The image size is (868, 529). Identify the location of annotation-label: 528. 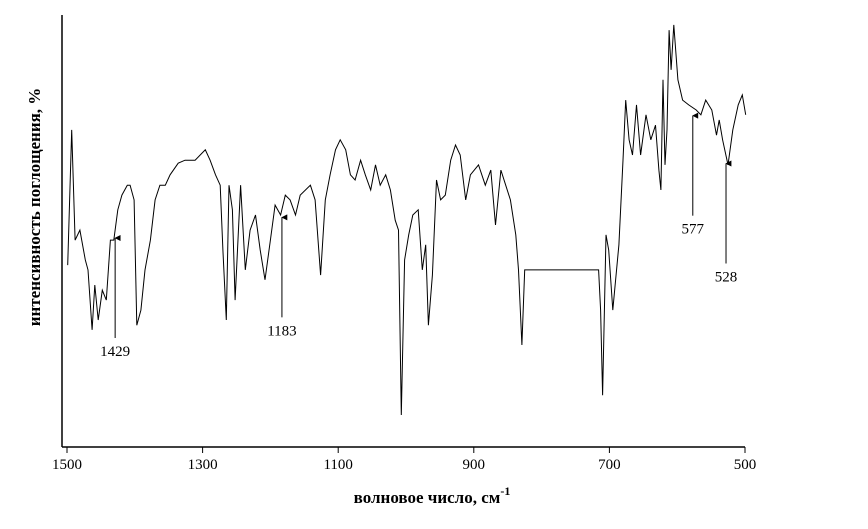
(726, 278).